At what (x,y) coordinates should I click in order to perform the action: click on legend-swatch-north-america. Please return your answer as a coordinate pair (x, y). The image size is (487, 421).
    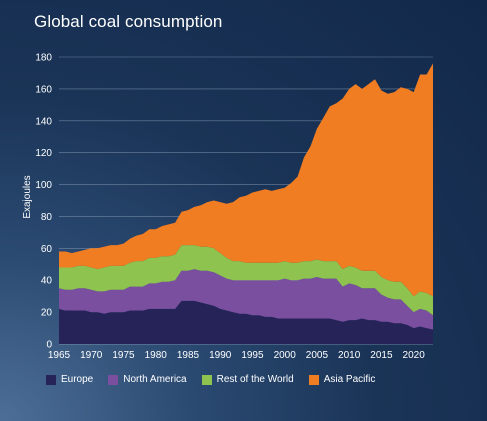
    Looking at the image, I should click on (113, 379).